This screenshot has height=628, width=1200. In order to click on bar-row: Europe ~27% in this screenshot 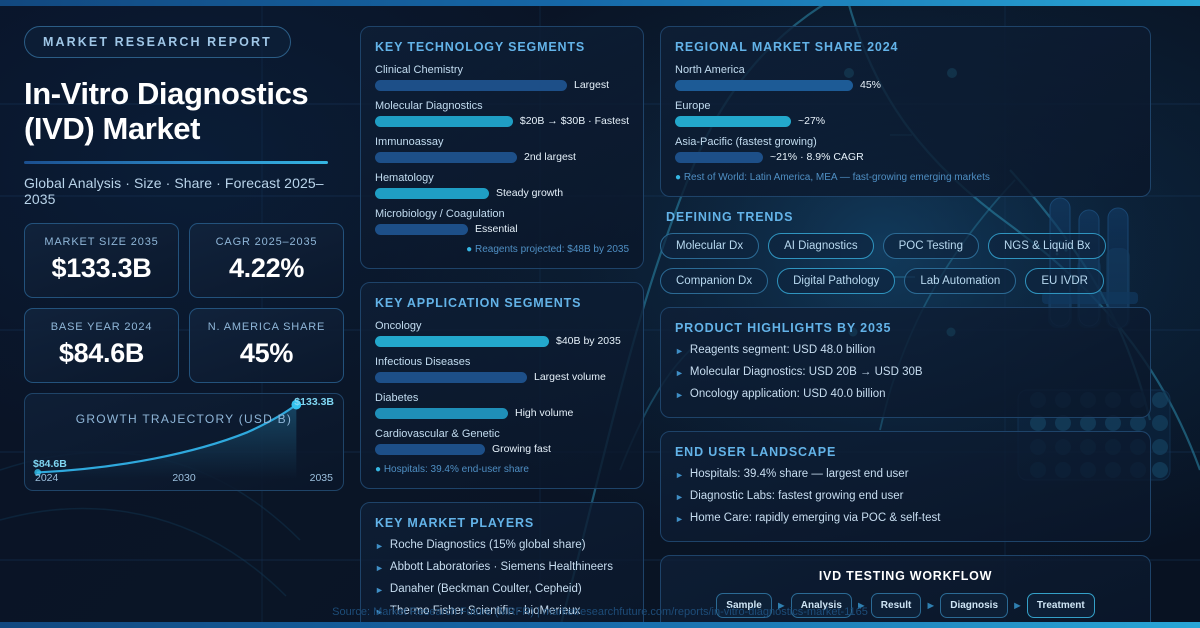, I will do `click(905, 113)`.